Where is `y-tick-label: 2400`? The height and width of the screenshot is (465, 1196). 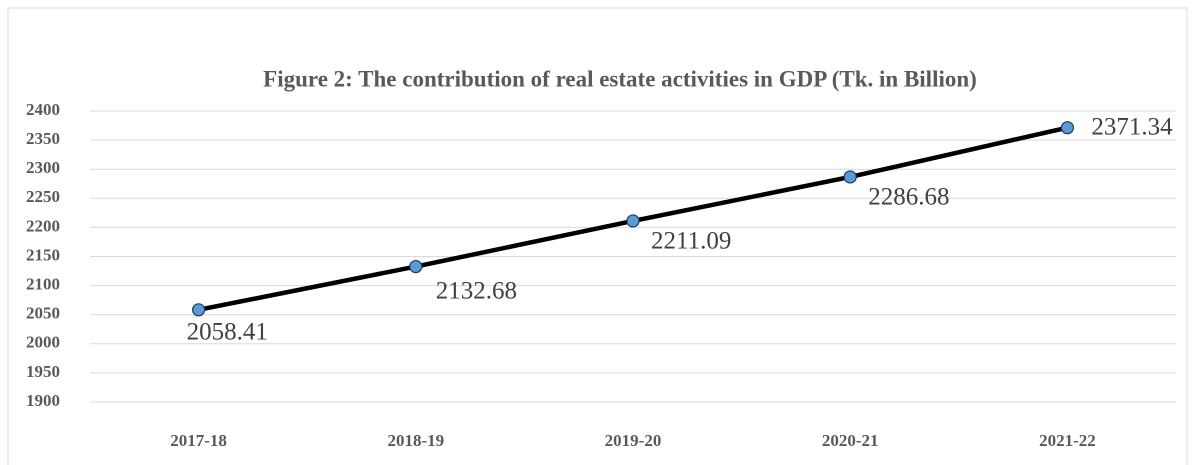 y-tick-label: 2400 is located at coordinates (43, 109).